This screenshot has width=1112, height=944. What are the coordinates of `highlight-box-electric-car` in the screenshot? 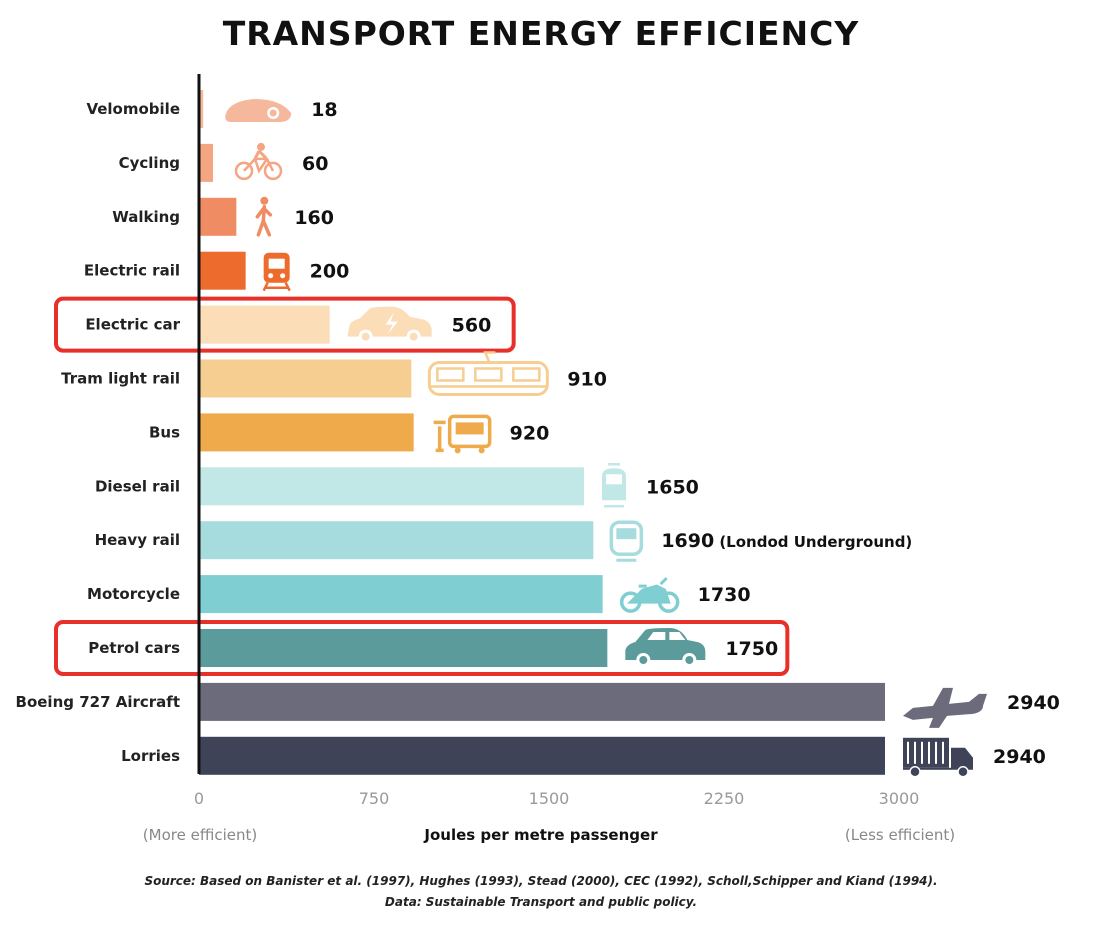 It's located at (285, 324).